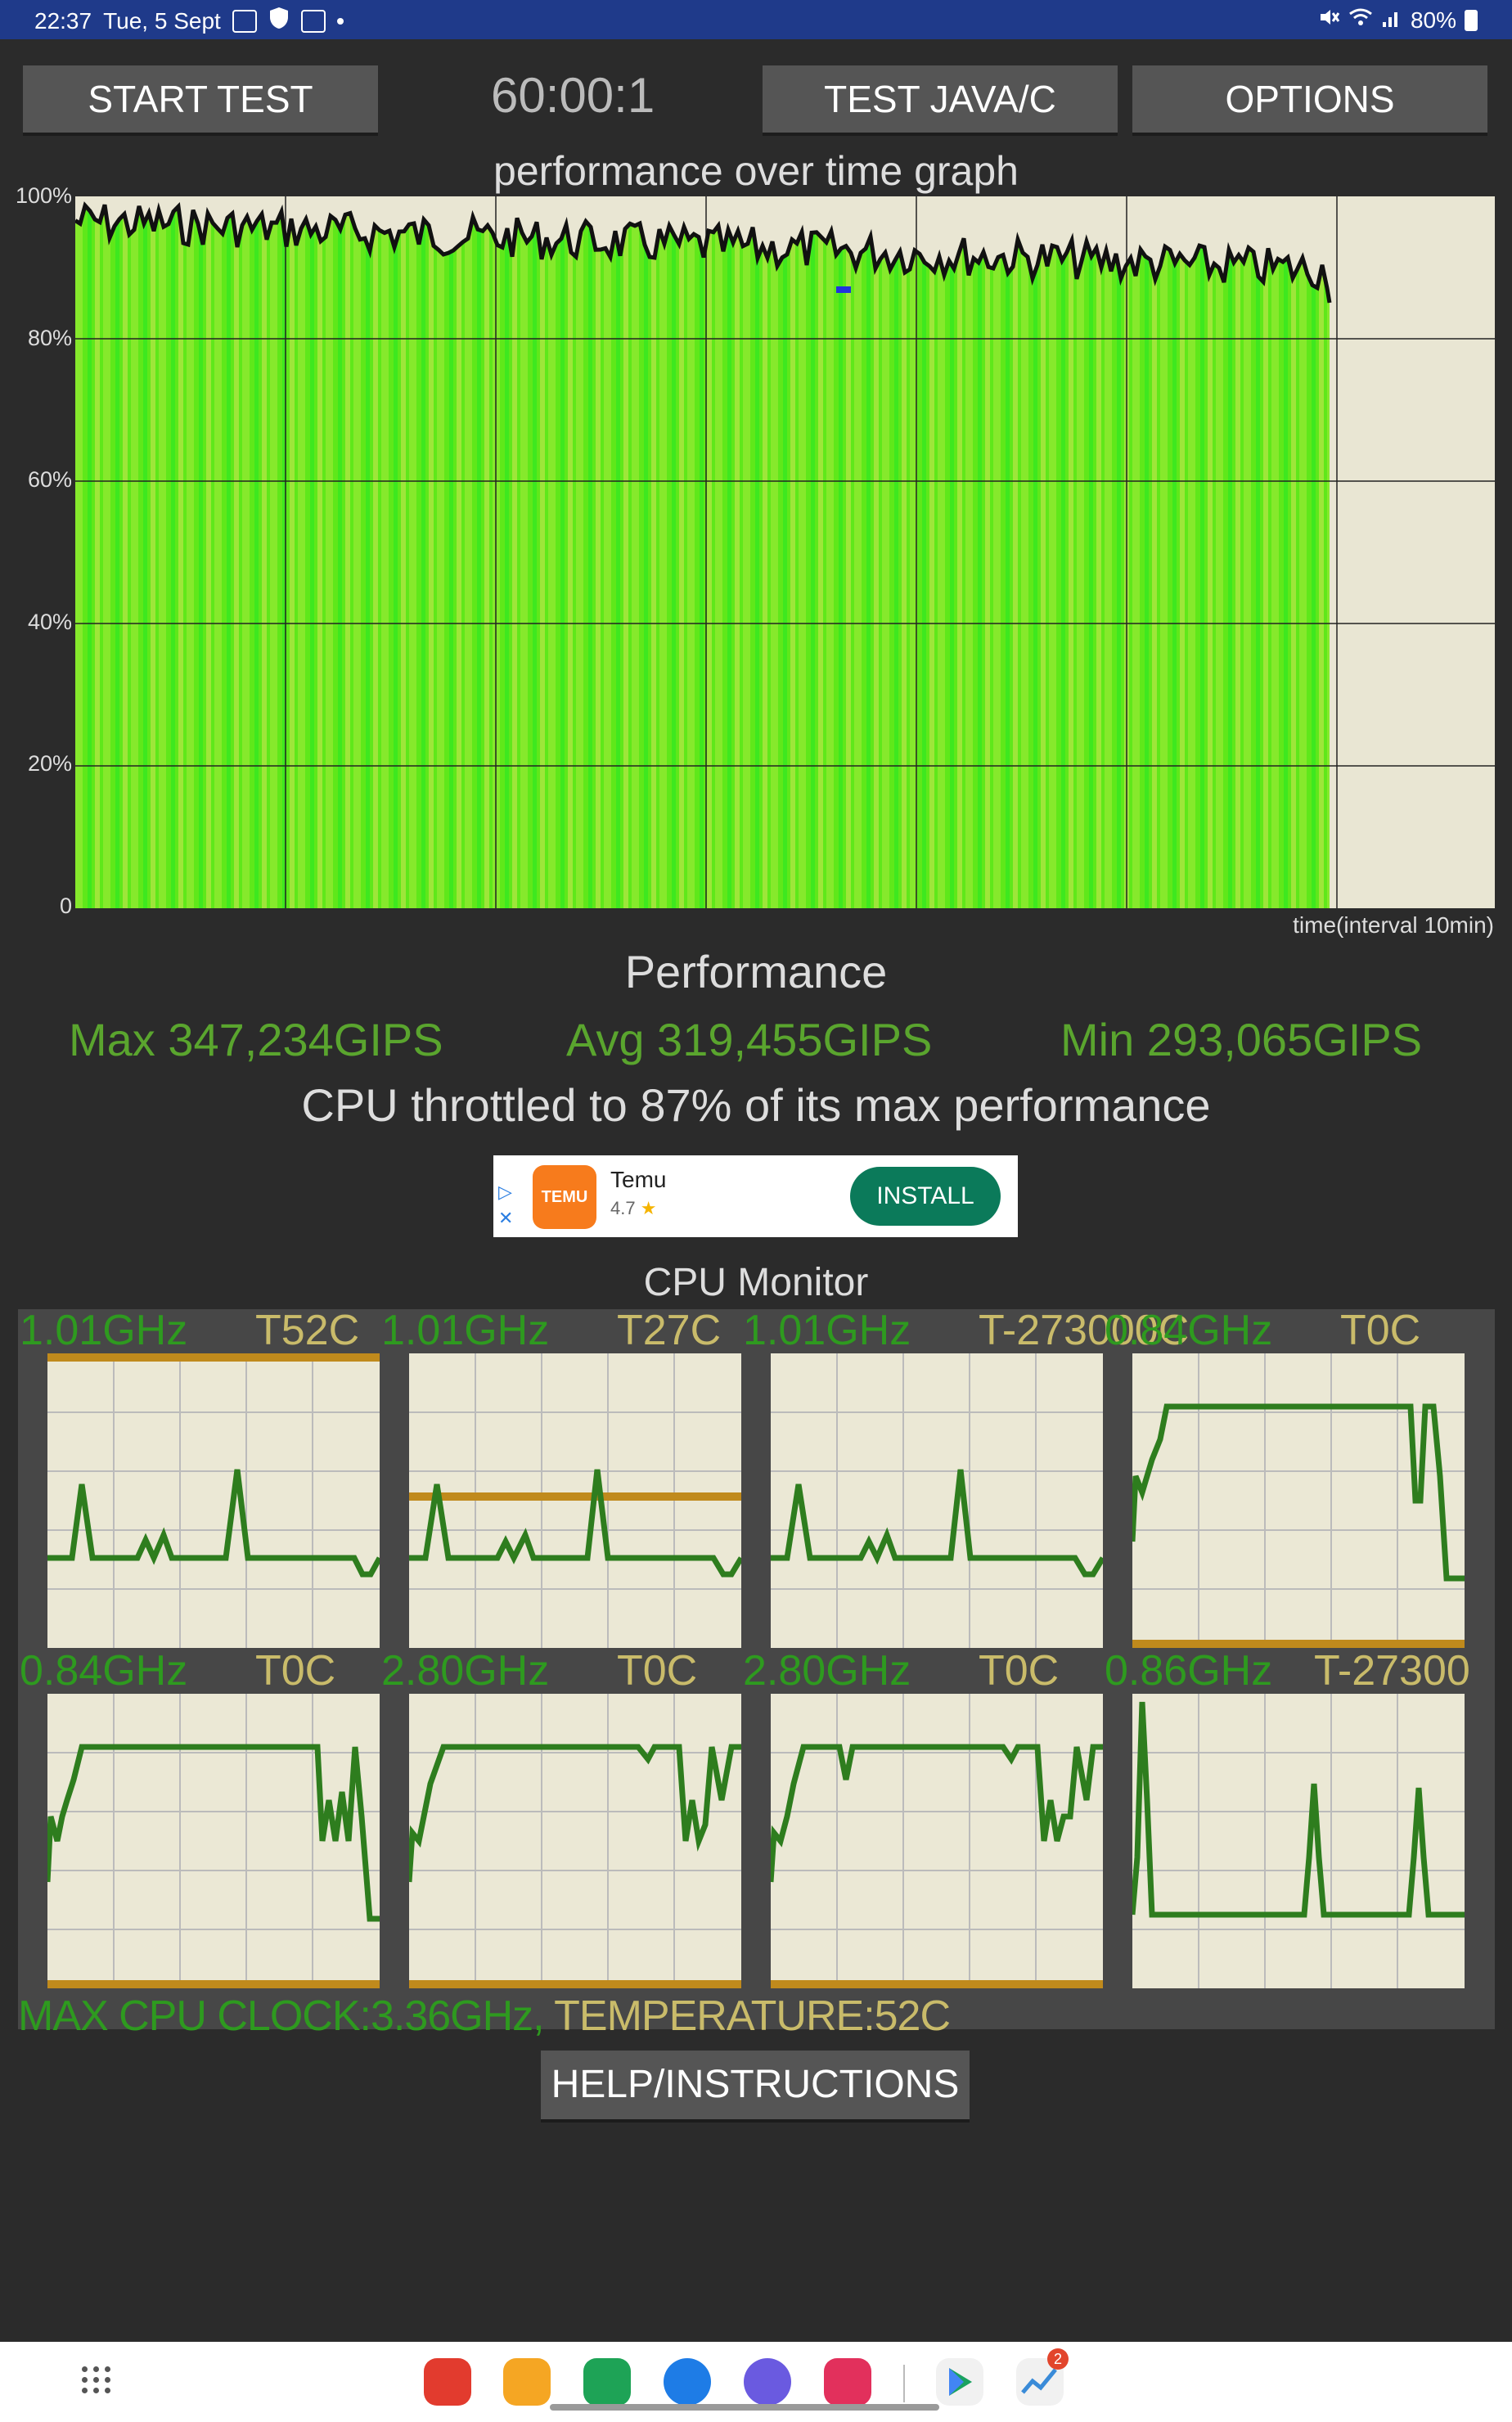 This screenshot has width=1512, height=2422. I want to click on notification-badge: 2, so click(1058, 2359).